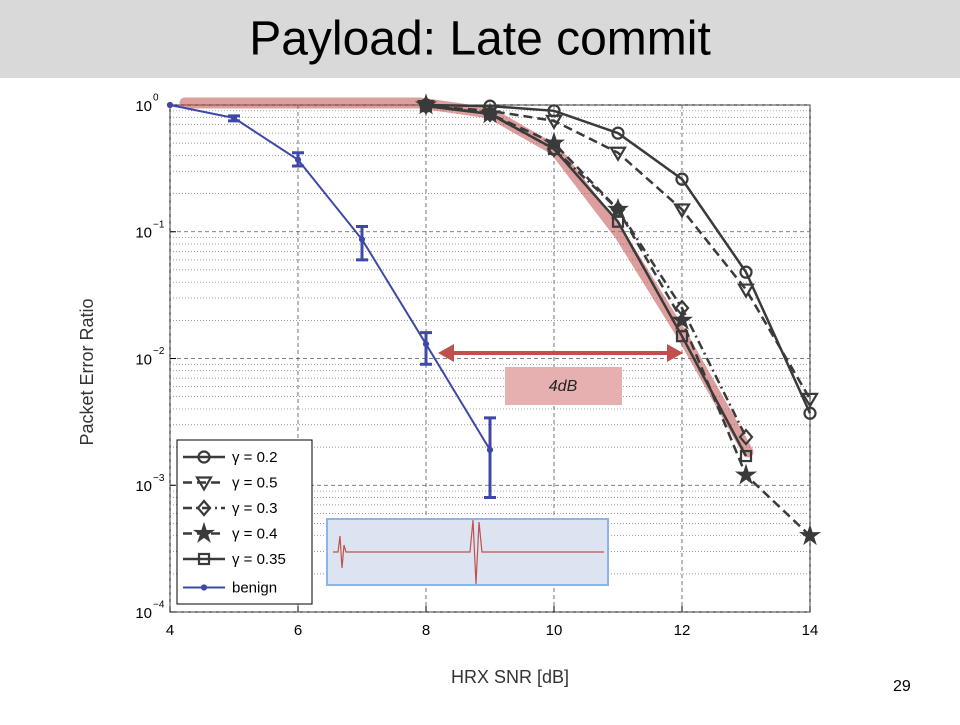  I want to click on page-number: 29, so click(902, 686).